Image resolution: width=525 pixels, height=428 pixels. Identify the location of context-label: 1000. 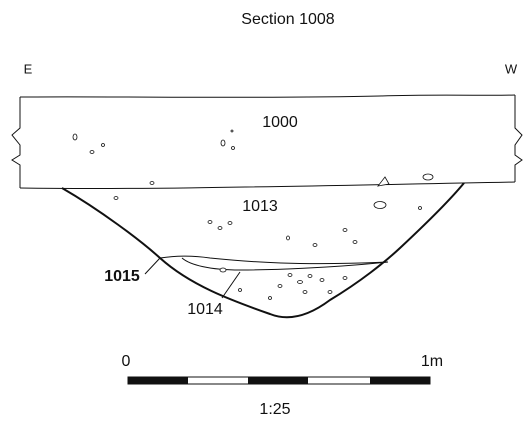
(280, 122).